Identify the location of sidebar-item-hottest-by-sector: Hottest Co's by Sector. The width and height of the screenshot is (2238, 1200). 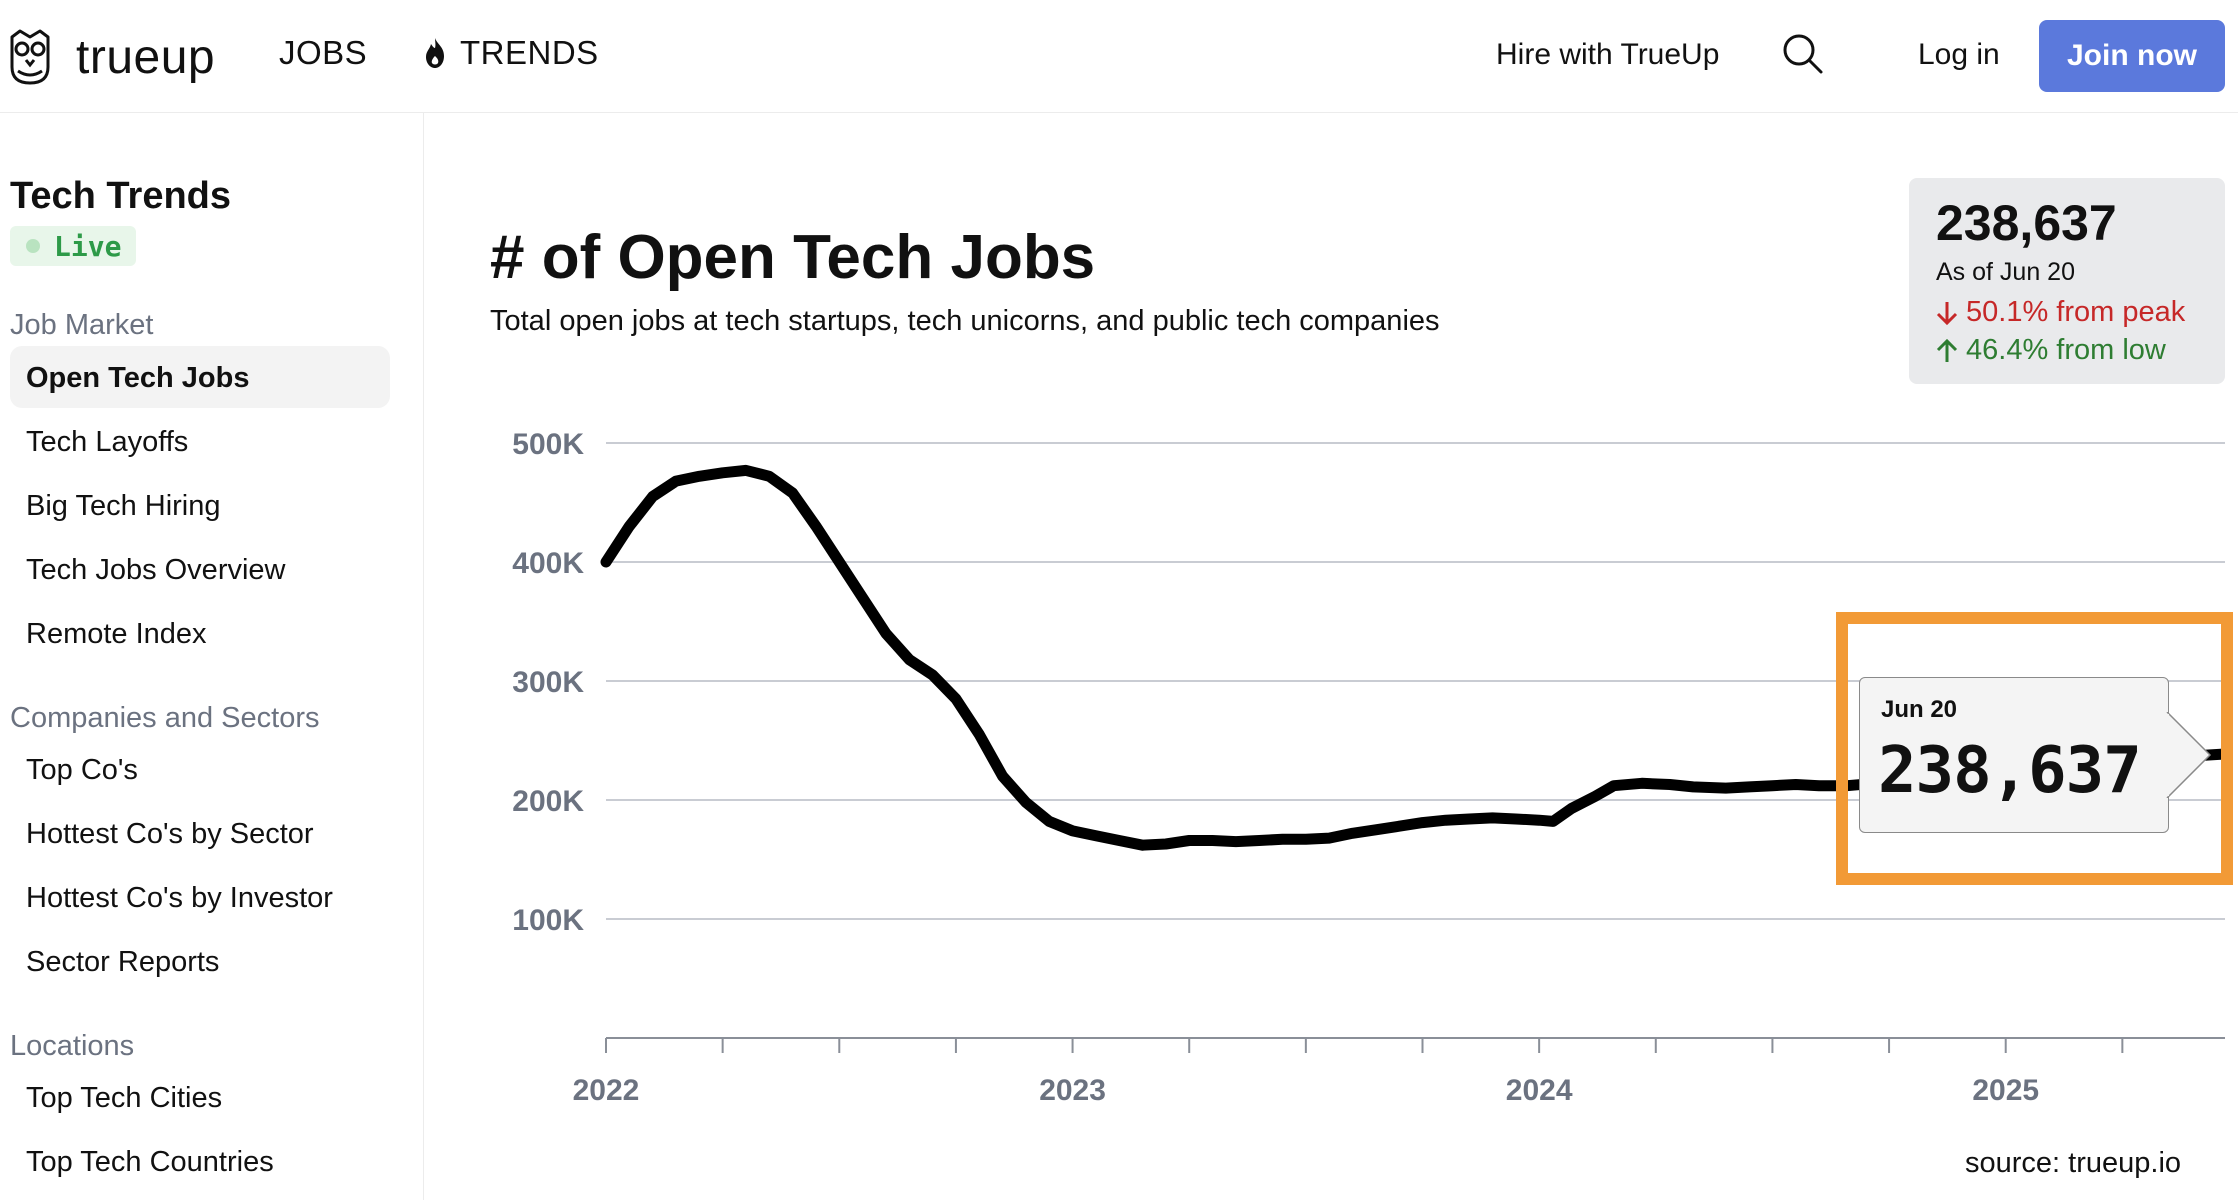
(170, 834).